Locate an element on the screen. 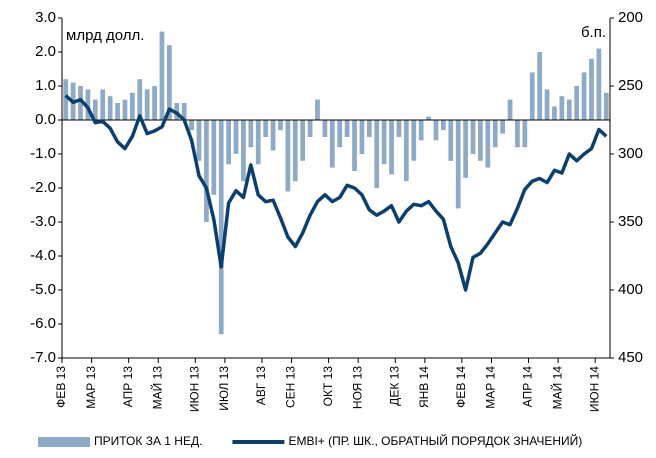 This screenshot has width=656, height=458. x-tick-label: НОЯ 13 is located at coordinates (357, 387).